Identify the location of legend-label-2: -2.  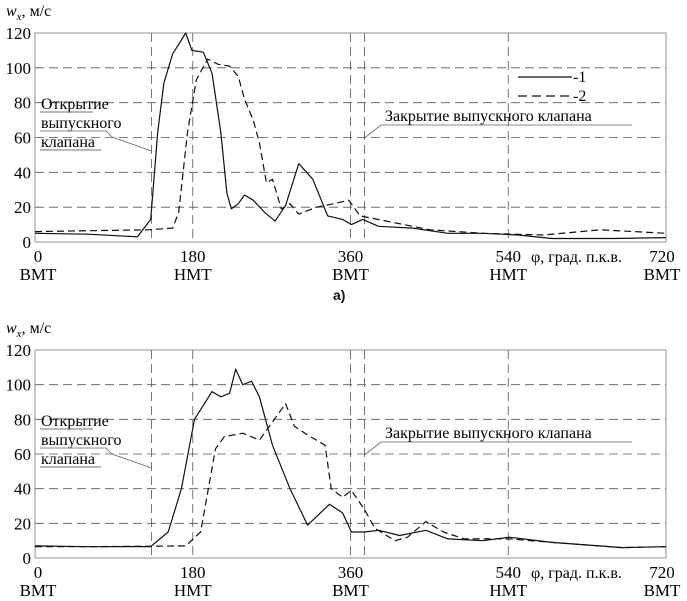
(579, 96).